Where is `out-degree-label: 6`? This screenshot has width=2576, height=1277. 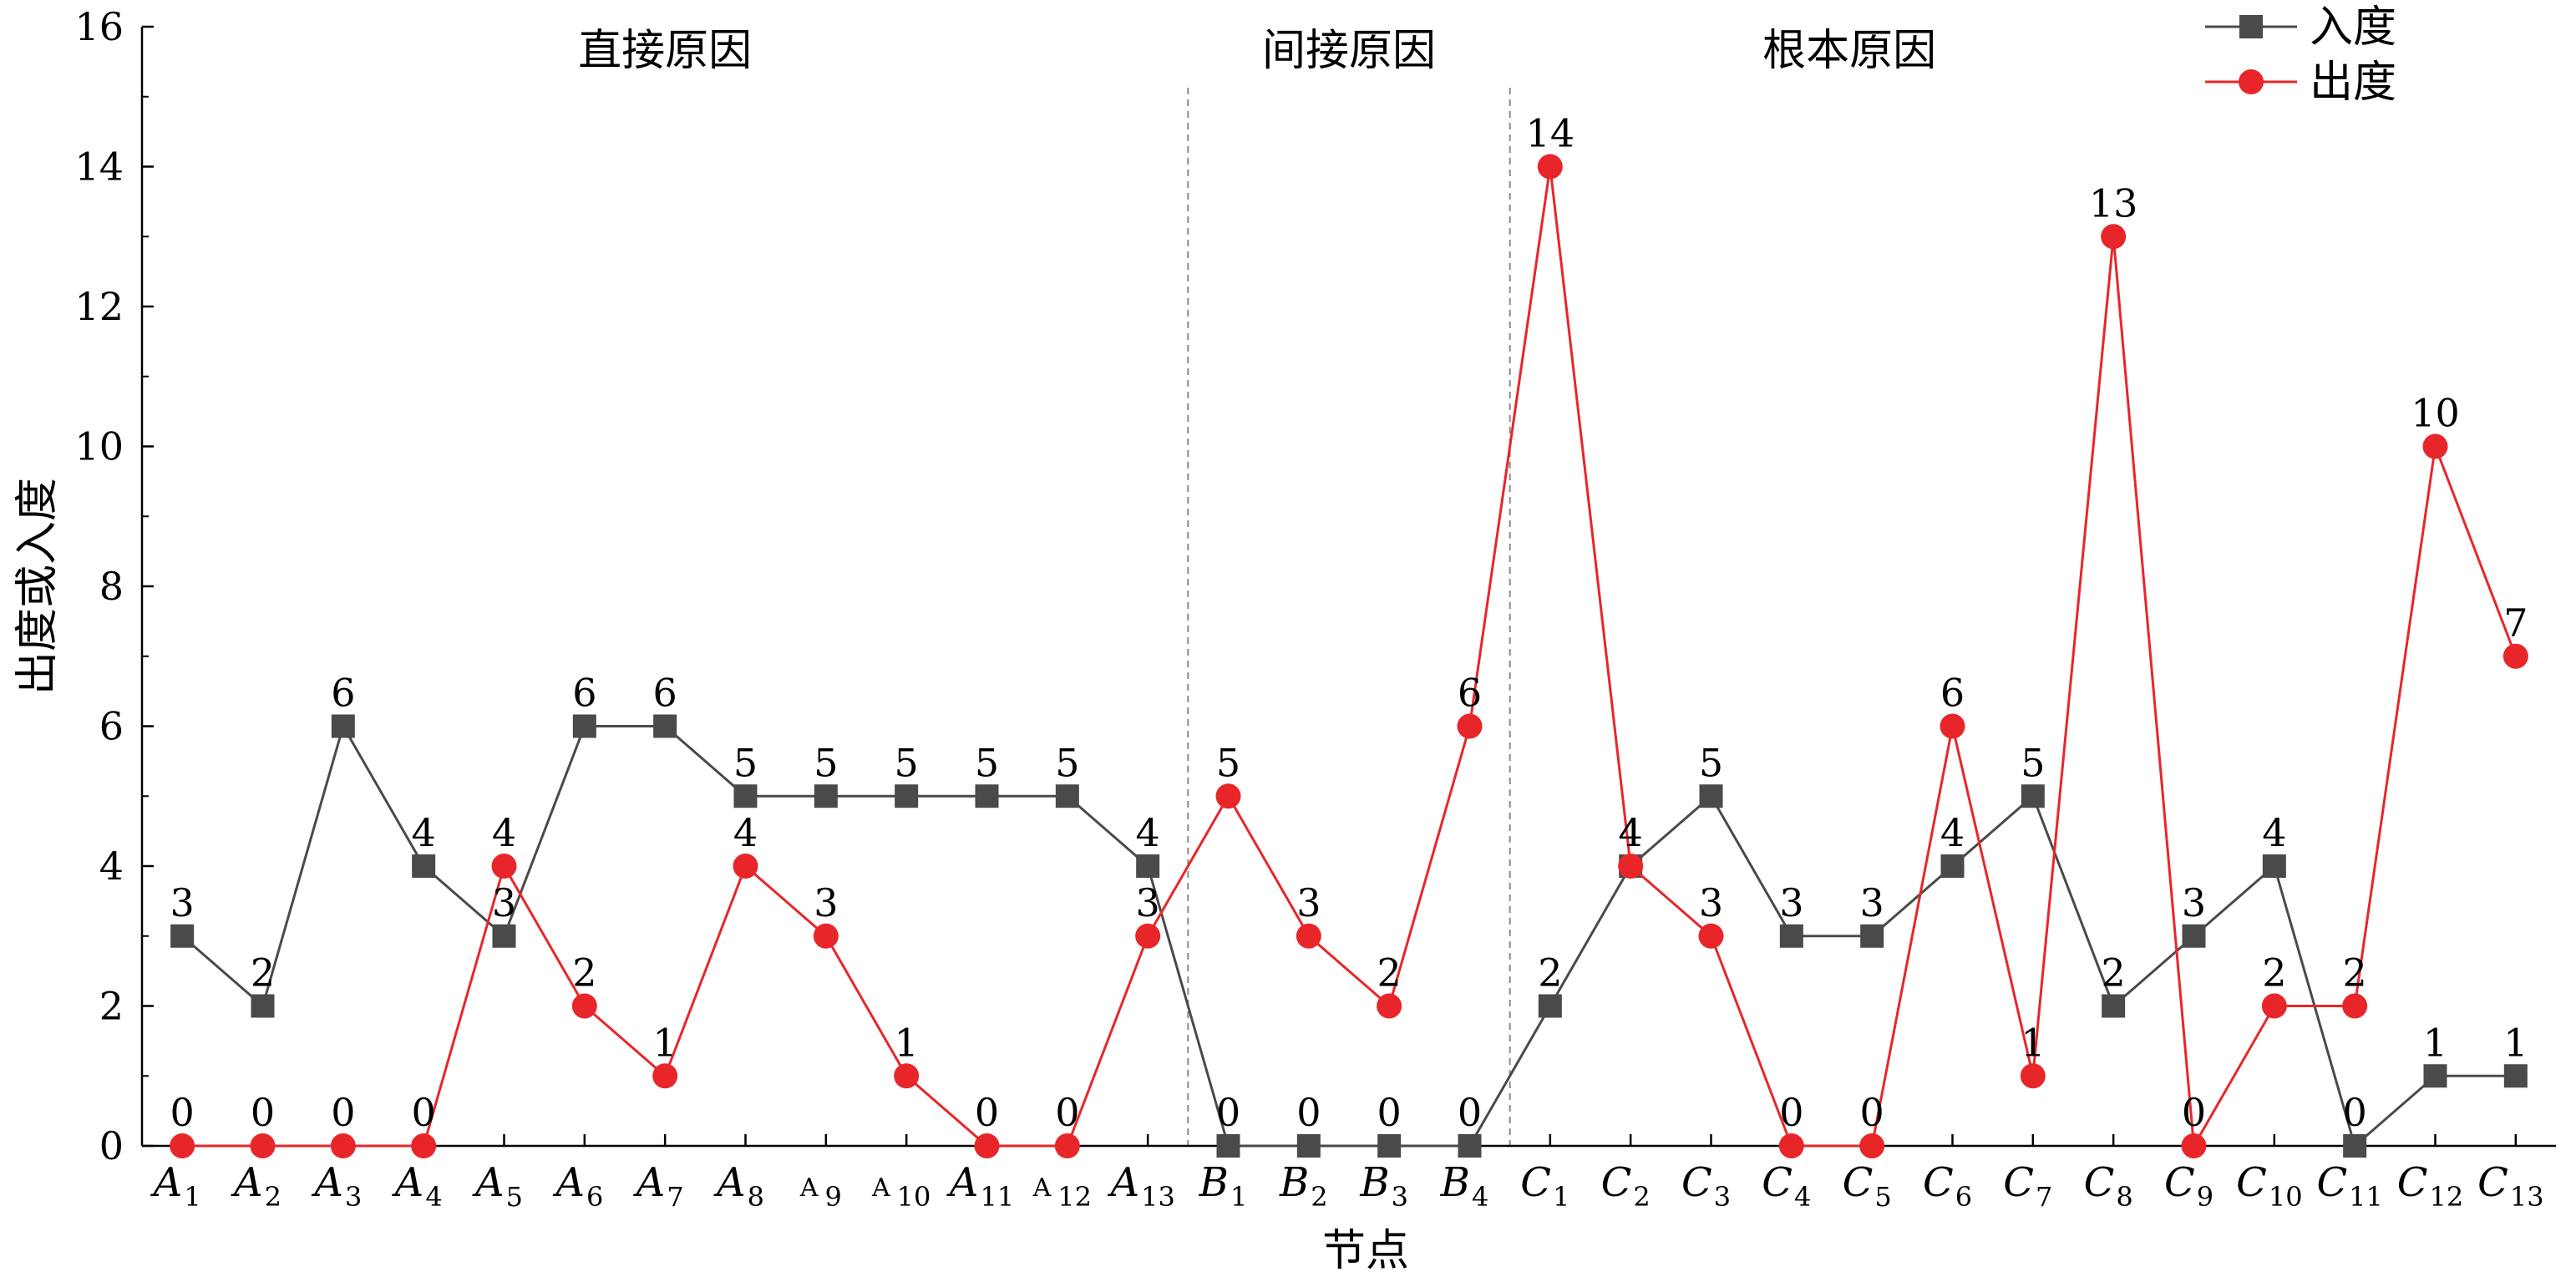
out-degree-label: 6 is located at coordinates (1952, 694).